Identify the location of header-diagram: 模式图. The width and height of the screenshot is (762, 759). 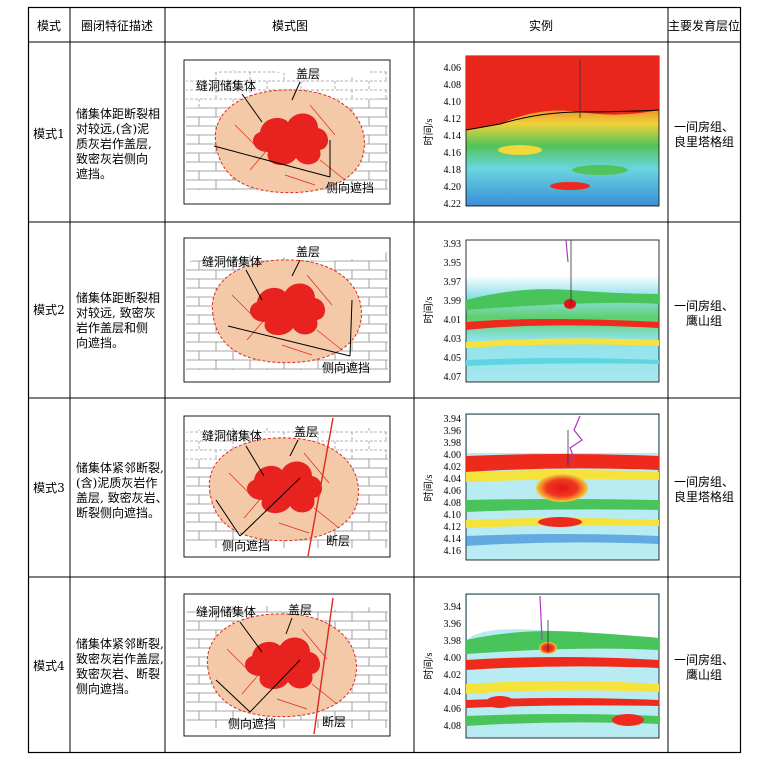
(290, 26).